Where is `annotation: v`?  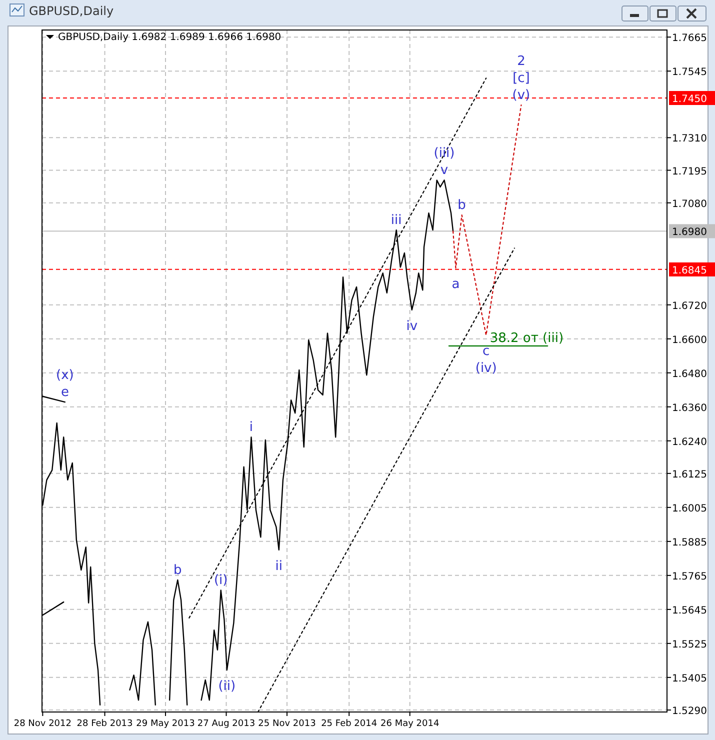 annotation: v is located at coordinates (444, 170).